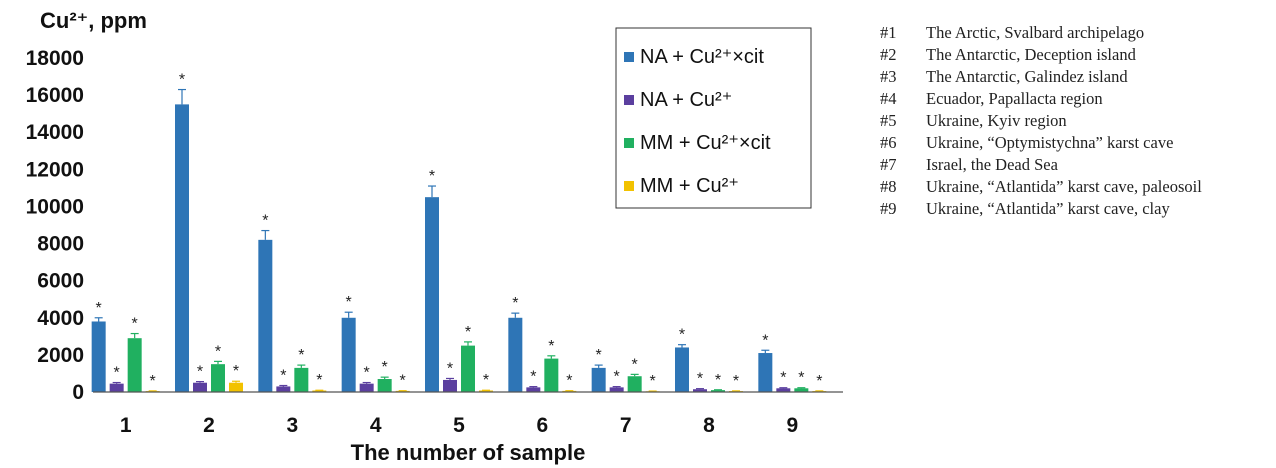 The width and height of the screenshot is (1276, 468). Describe the element at coordinates (1035, 32) in the screenshot. I see `site-name: The Arctic, Svalbard archipelago` at that location.